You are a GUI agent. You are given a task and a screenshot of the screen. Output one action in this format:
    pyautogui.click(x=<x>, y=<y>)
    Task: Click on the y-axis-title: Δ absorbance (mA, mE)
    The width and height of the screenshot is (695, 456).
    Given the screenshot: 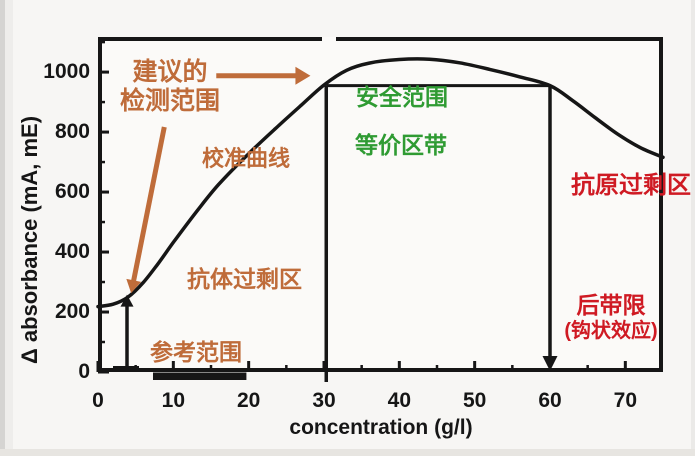 What is the action you would take?
    pyautogui.click(x=29, y=240)
    